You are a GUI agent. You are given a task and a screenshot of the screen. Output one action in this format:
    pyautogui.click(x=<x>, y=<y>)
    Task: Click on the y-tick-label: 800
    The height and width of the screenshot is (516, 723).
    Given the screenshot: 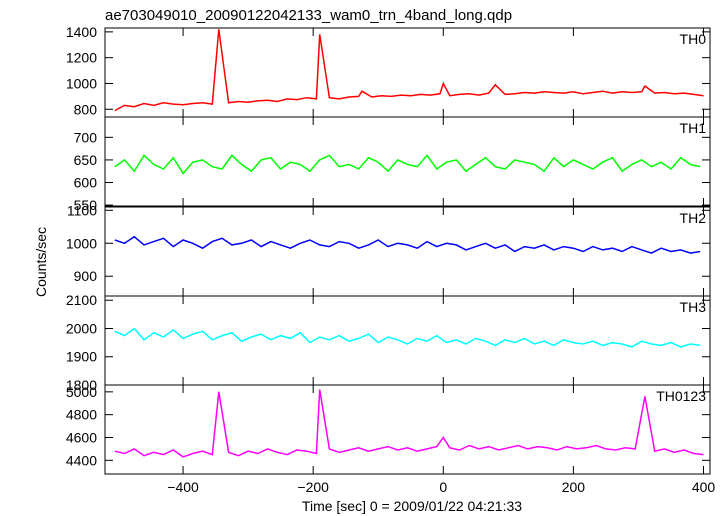 What is the action you would take?
    pyautogui.click(x=86, y=109)
    